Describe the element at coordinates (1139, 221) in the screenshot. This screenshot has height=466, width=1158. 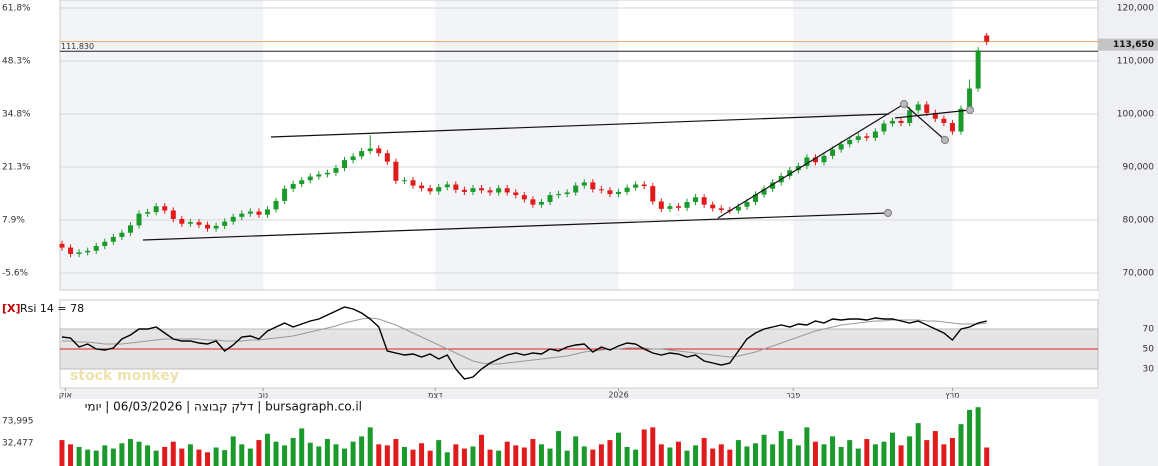
I see `y-tick-label: 80,000` at that location.